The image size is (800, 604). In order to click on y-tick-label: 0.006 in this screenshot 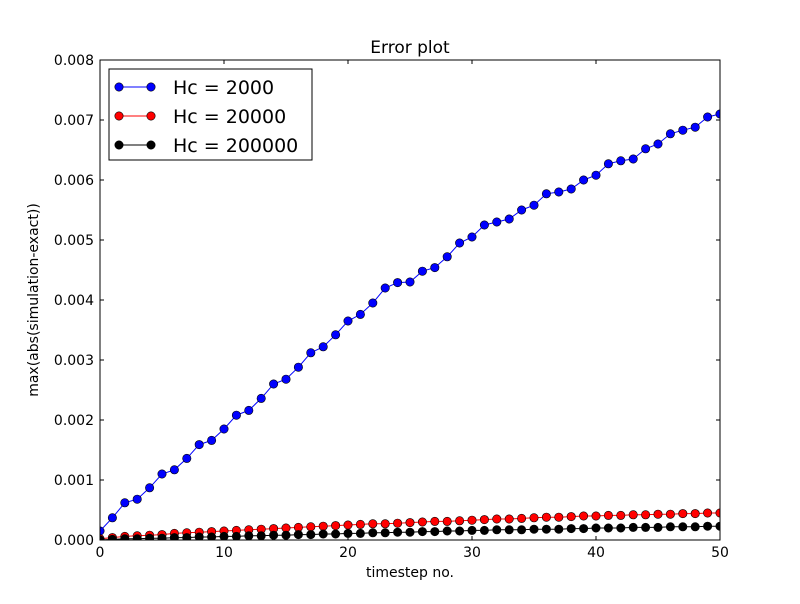, I will do `click(74, 181)`.